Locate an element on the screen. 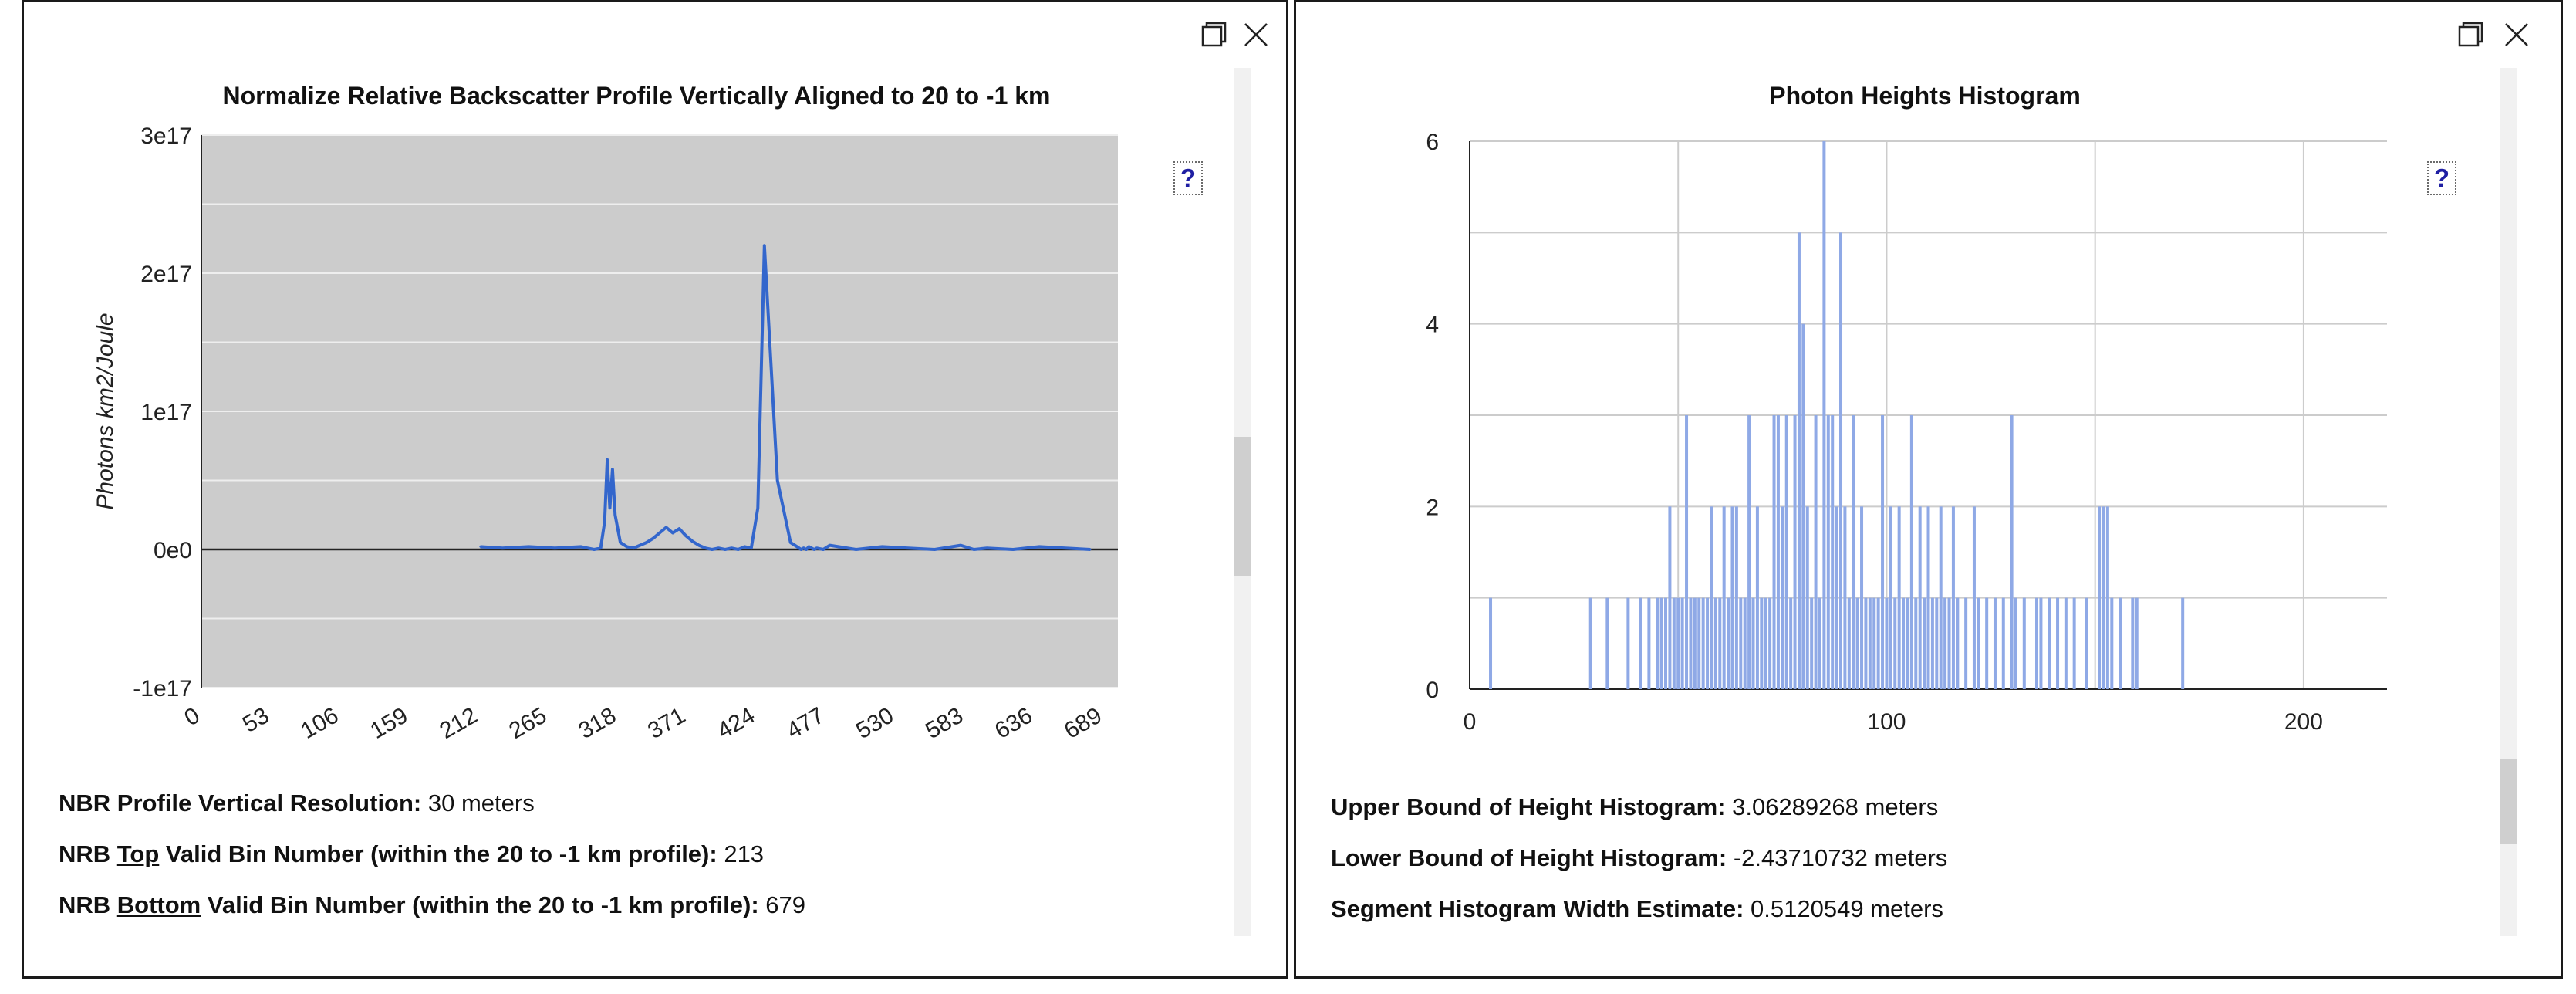 Image resolution: width=2576 pixels, height=994 pixels. x-tick-label: 212 is located at coordinates (458, 723).